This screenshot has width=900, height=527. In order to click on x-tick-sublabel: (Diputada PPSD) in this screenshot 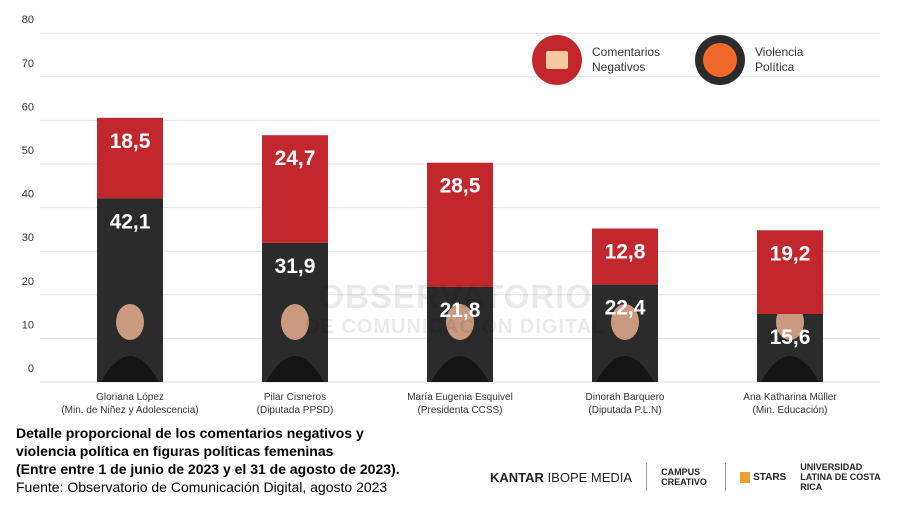, I will do `click(295, 410)`.